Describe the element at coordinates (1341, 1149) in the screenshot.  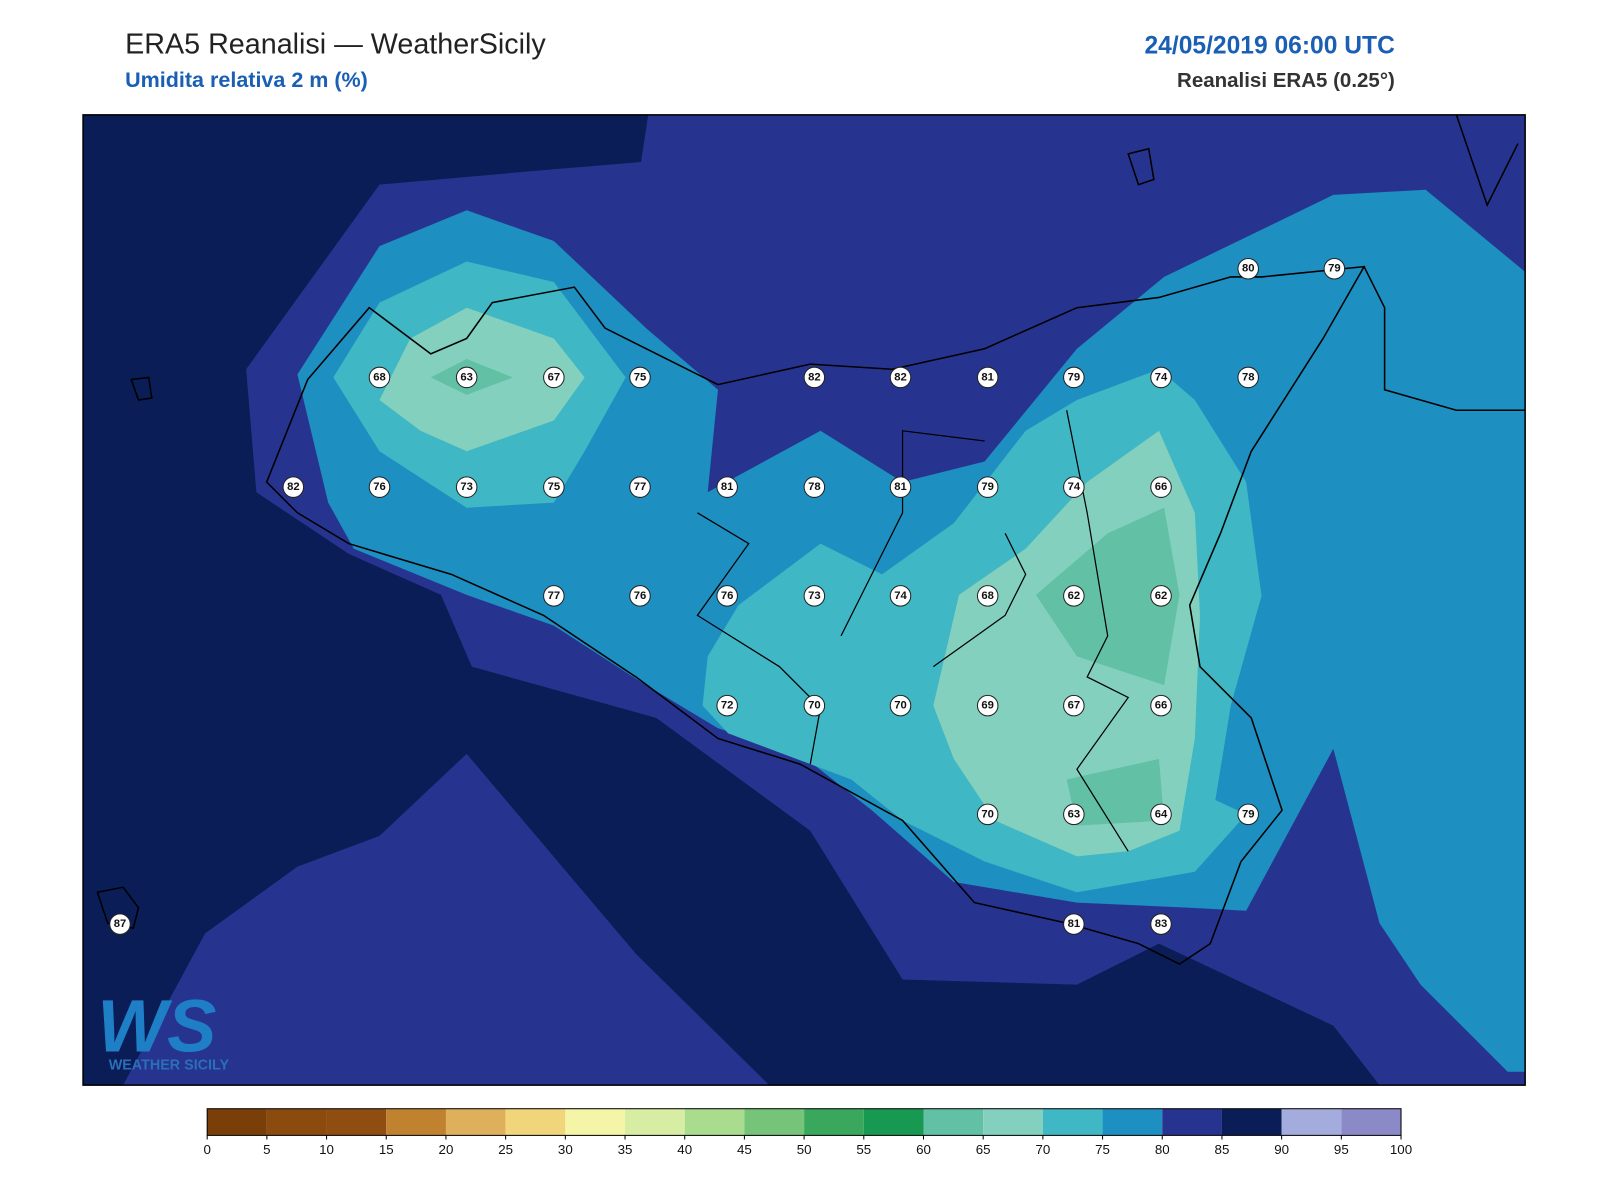
I see `colorbar-tick-label: 95` at that location.